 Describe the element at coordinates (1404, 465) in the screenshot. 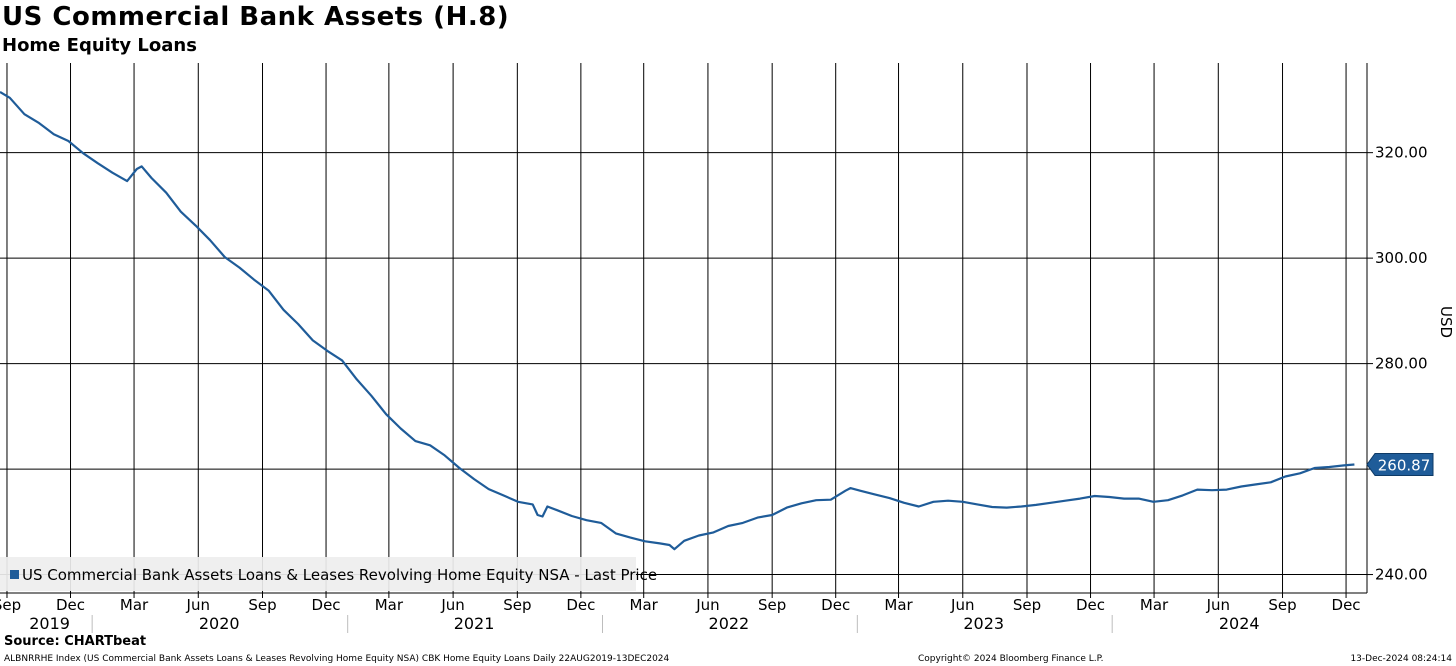

I see `last-price-label: 260.87` at that location.